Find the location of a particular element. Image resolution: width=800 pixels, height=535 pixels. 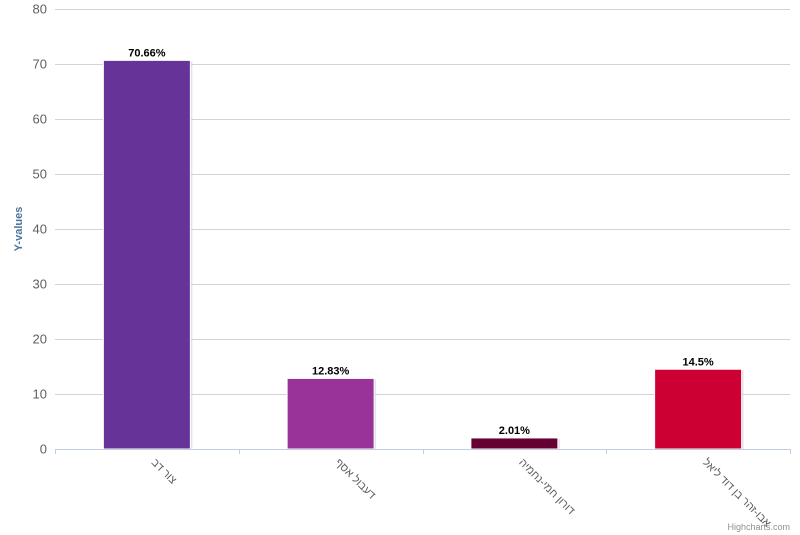

data-label: 2.01% is located at coordinates (514, 431).